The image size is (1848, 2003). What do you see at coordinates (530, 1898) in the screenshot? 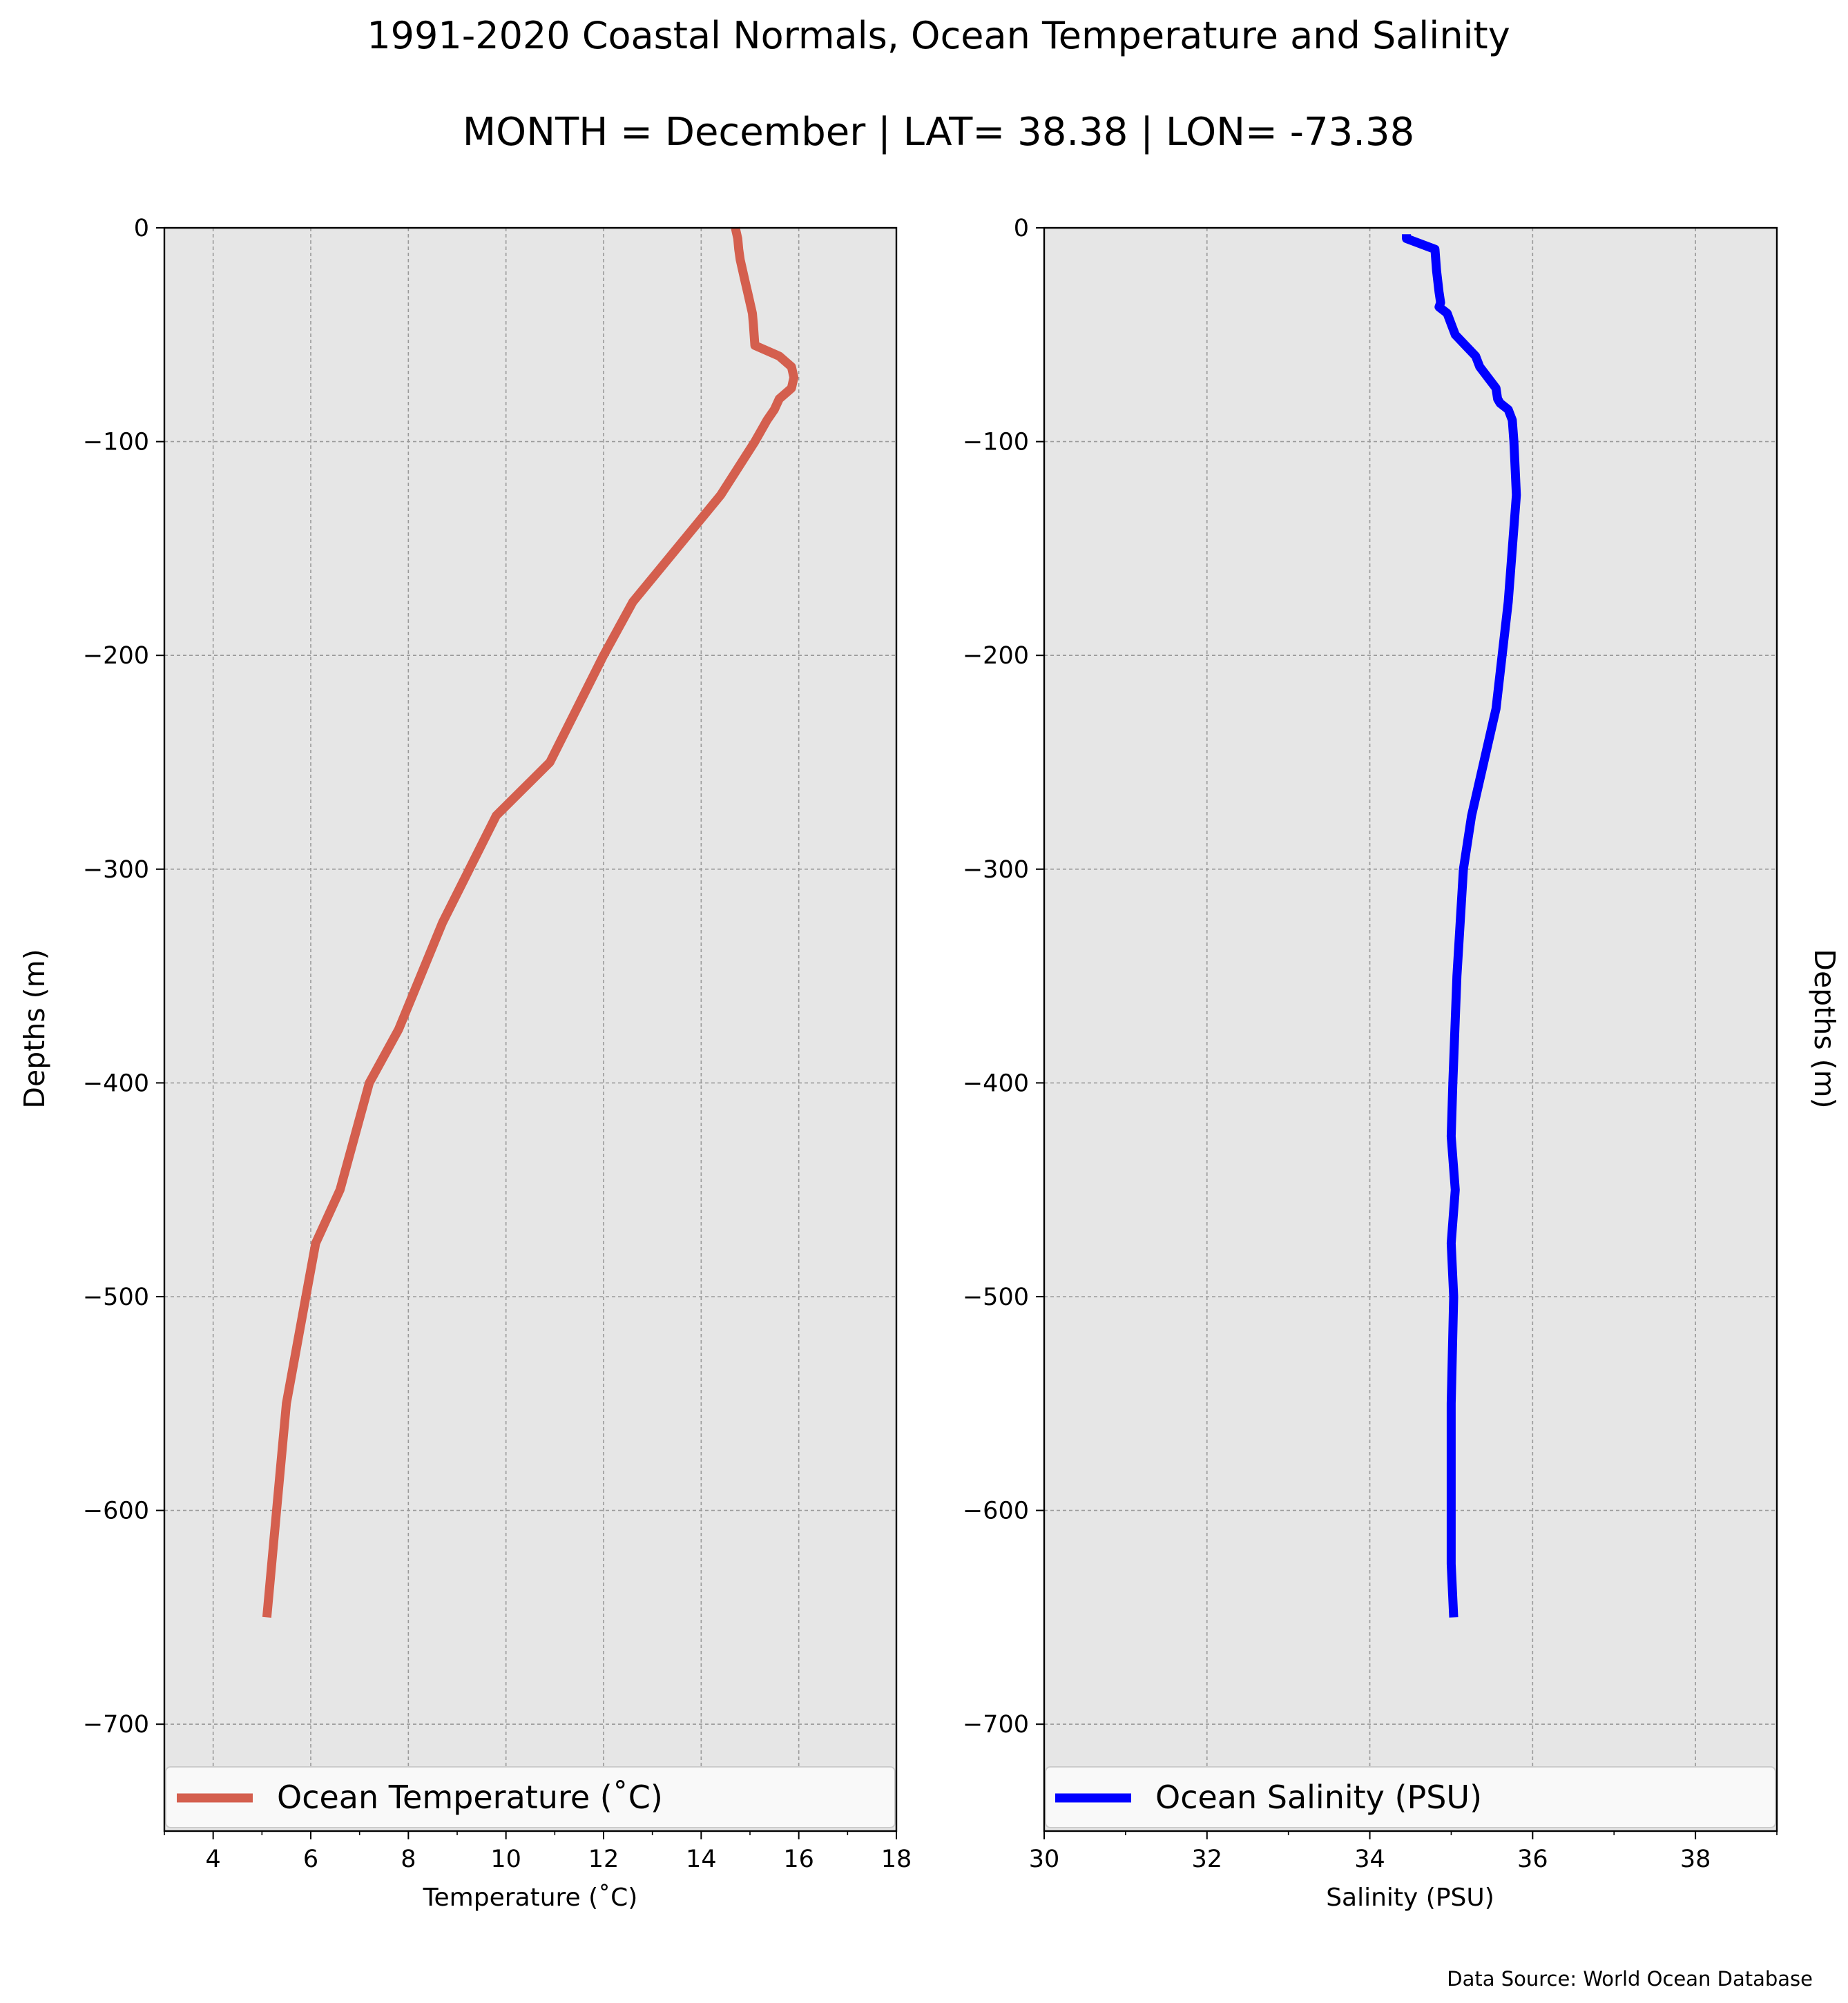
I see `temperature-x-axis-label: Temperature (˚C)` at bounding box center [530, 1898].